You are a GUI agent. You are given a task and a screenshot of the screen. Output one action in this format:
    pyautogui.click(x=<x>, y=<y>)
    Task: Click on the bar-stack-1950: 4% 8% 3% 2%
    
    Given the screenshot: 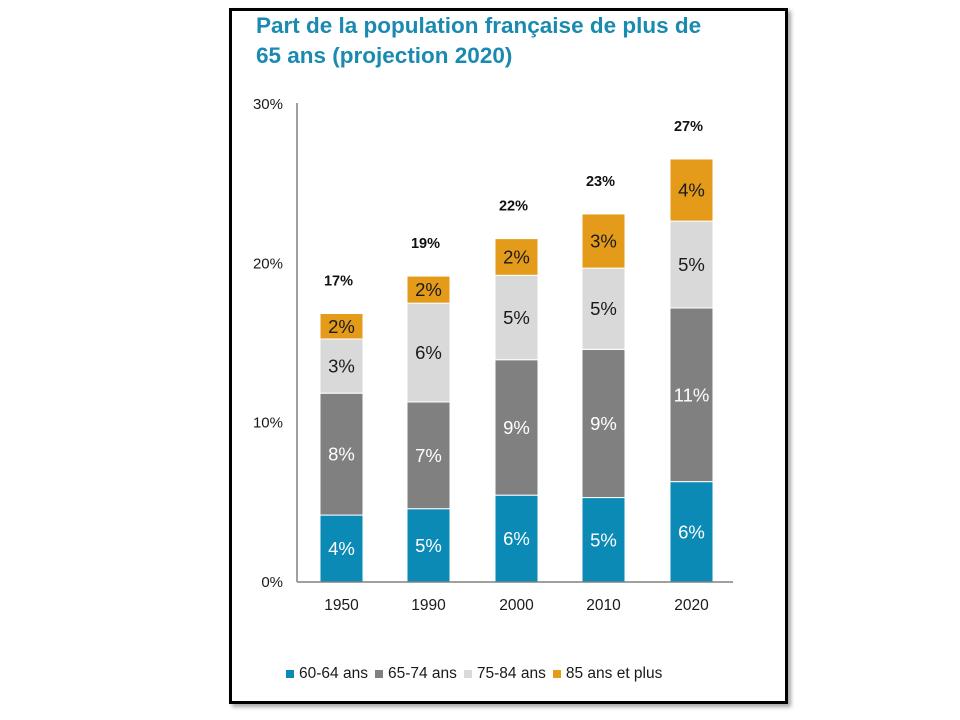 What is the action you would take?
    pyautogui.click(x=341, y=448)
    